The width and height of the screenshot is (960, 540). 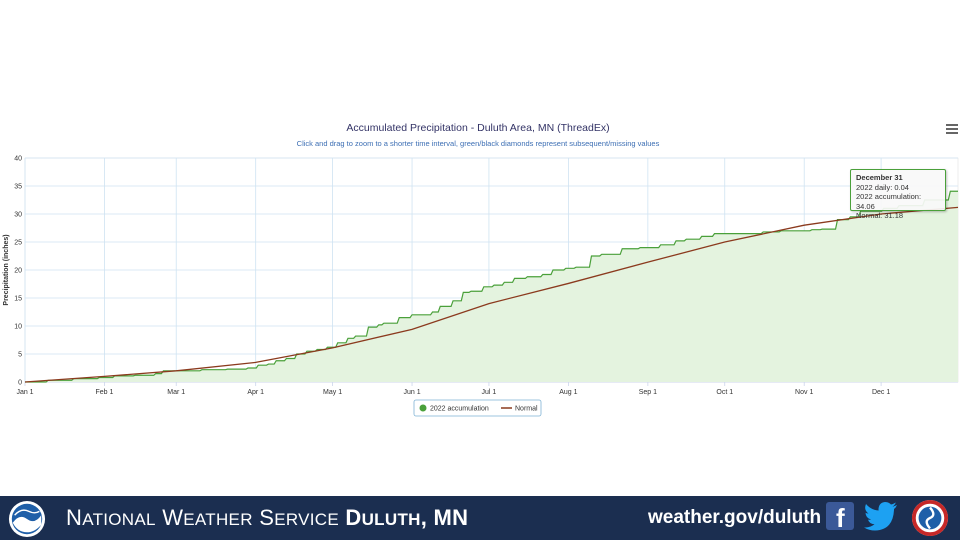 I want to click on x-tick-label: Jan 1, so click(x=24, y=392).